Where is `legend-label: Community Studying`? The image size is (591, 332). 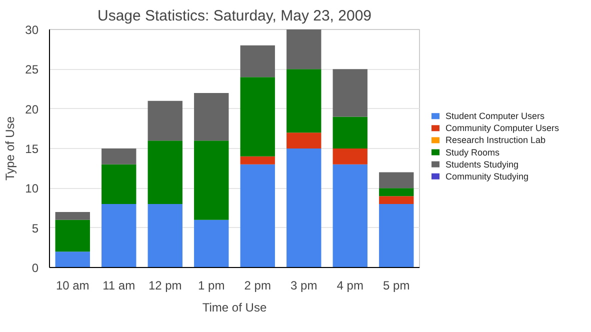 legend-label: Community Studying is located at coordinates (487, 176).